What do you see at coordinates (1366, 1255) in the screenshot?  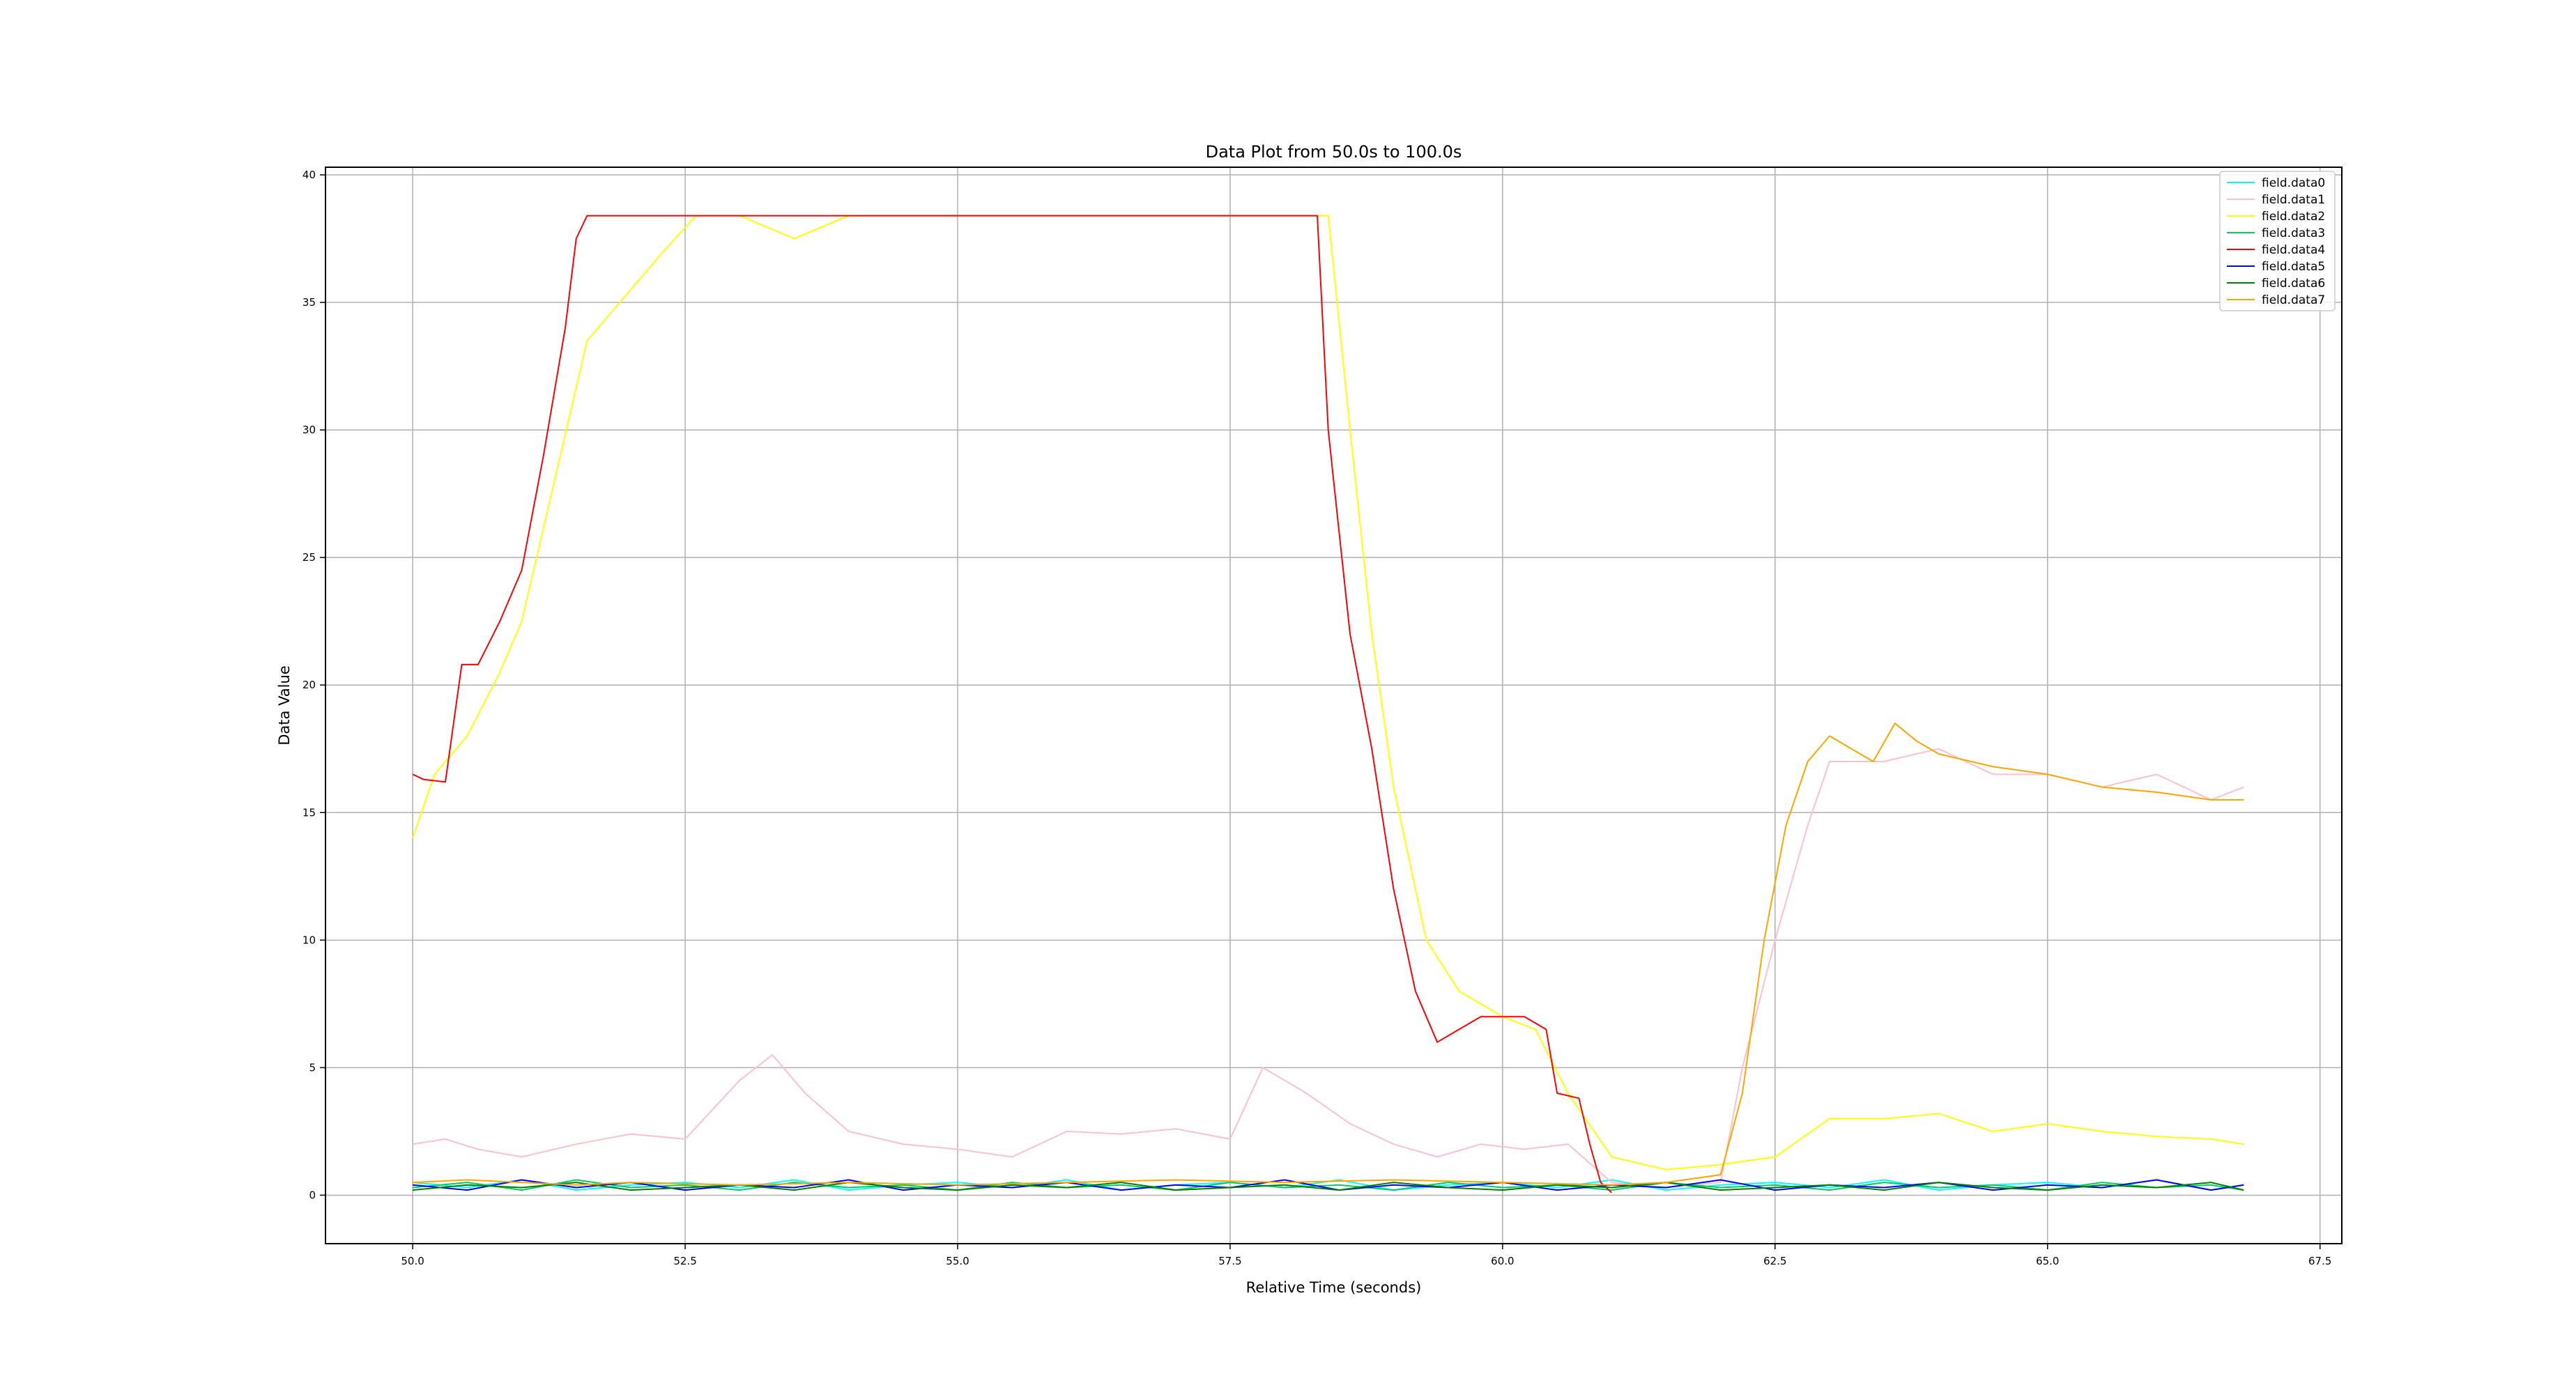 I see `x-axis-ticks: 50.0 52.5 55.0 57.5 60.0 62.5 65.0 67.5` at bounding box center [1366, 1255].